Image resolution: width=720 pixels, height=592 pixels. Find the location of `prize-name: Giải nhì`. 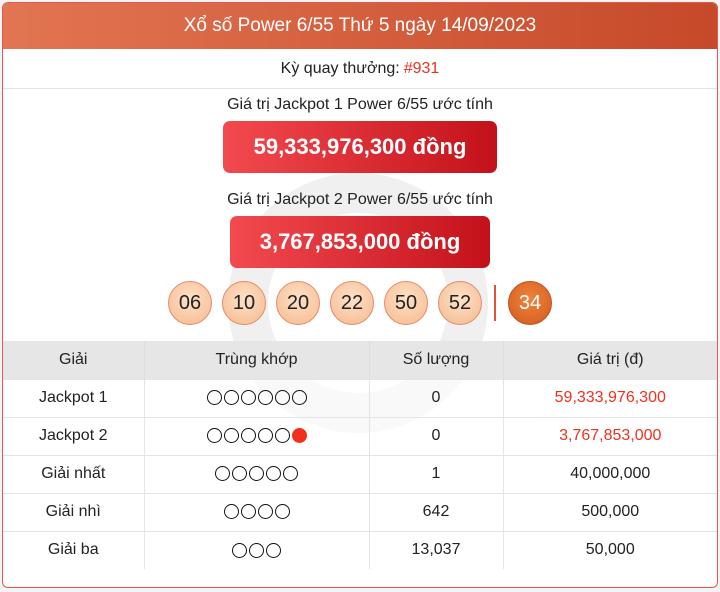

prize-name: Giải nhì is located at coordinates (74, 511).